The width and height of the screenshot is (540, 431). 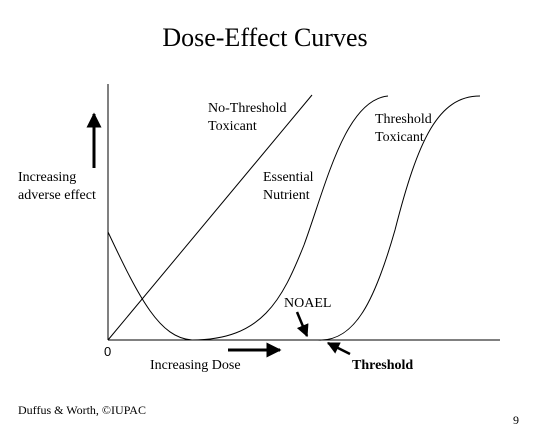 What do you see at coordinates (302, 324) in the screenshot?
I see `noael-arrow-icon` at bounding box center [302, 324].